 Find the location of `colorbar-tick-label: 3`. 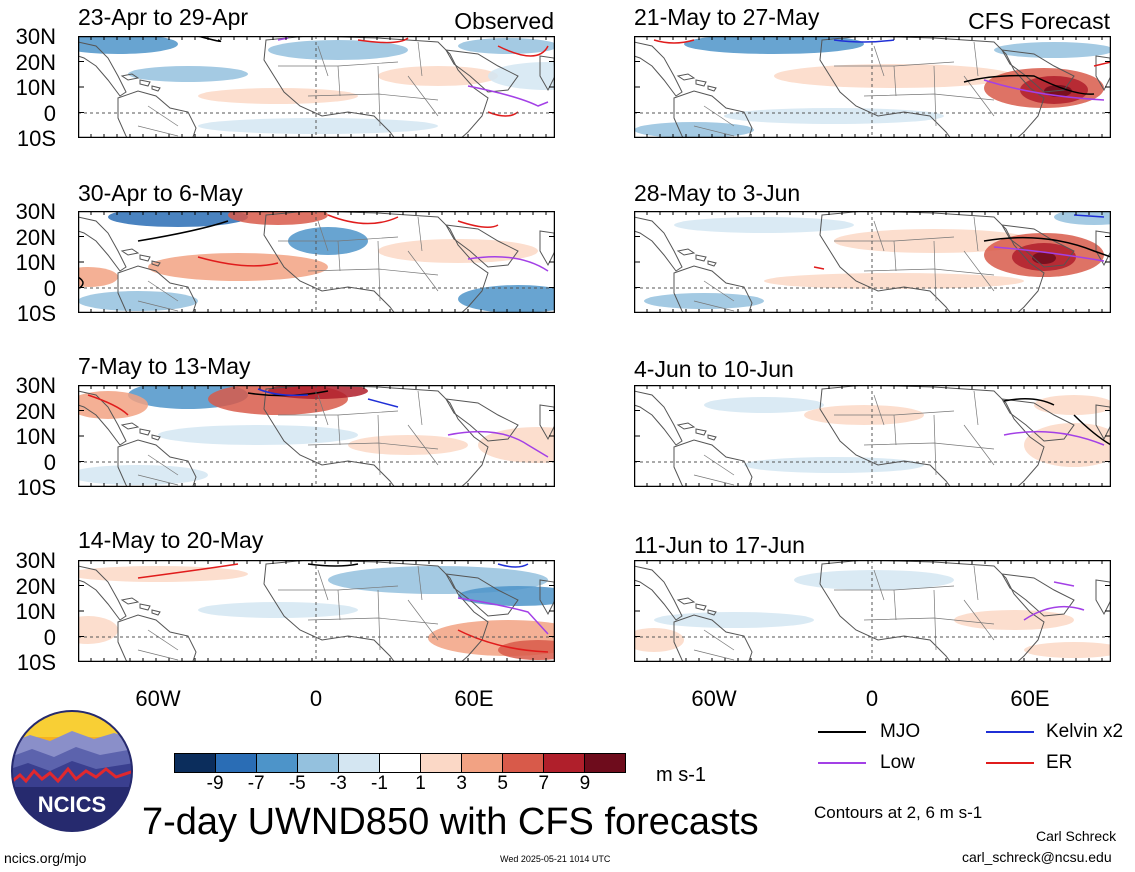

colorbar-tick-label: 3 is located at coordinates (461, 783).